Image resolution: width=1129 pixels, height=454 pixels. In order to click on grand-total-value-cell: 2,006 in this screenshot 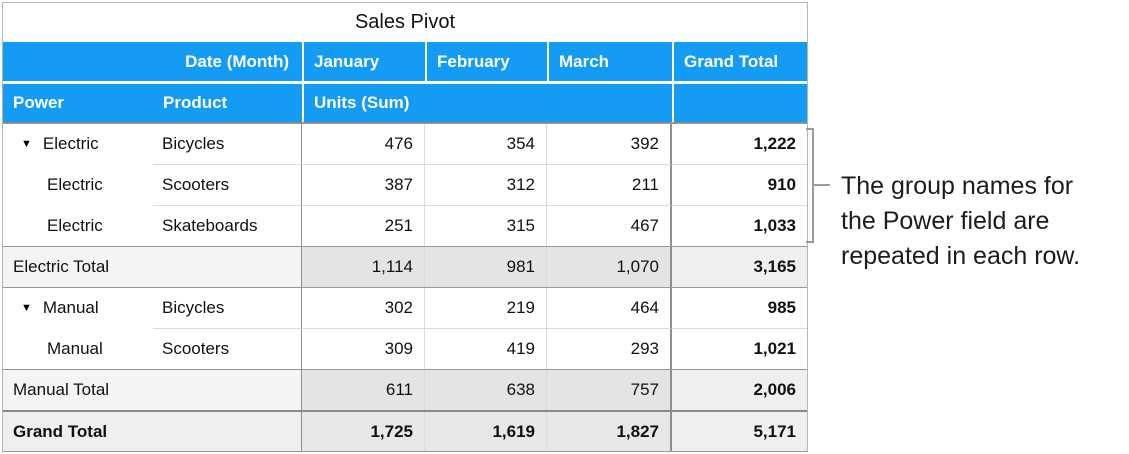, I will do `click(739, 390)`.